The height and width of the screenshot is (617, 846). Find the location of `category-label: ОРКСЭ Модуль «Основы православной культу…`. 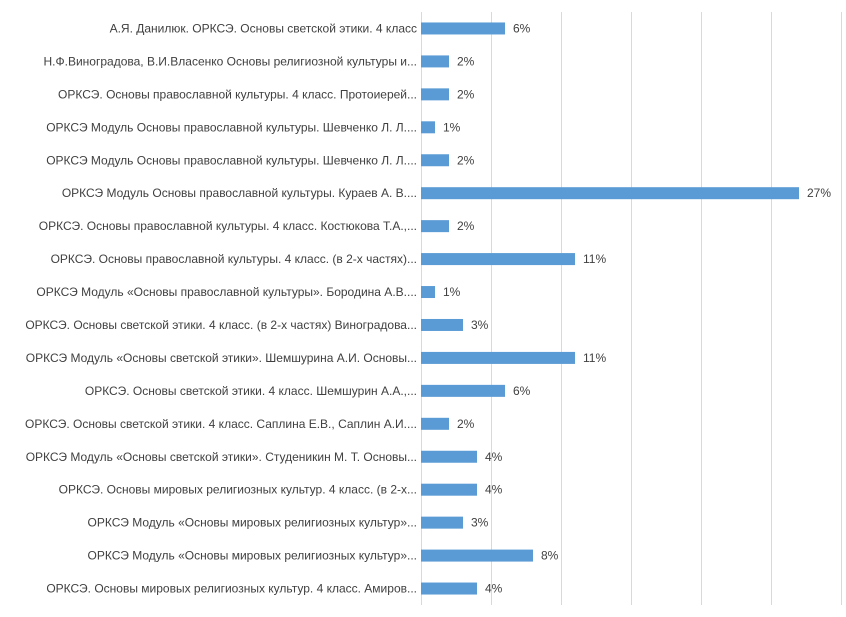

category-label: ОРКСЭ Модуль «Основы православной культу… is located at coordinates (226, 292).